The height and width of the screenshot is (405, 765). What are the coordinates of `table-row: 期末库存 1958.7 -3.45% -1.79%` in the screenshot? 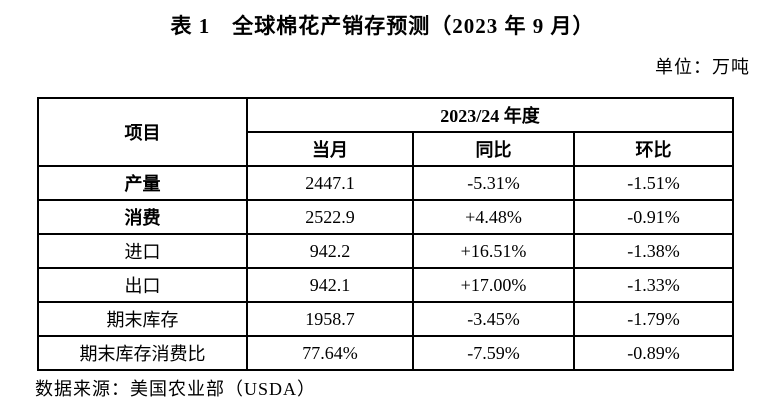 It's located at (386, 319).